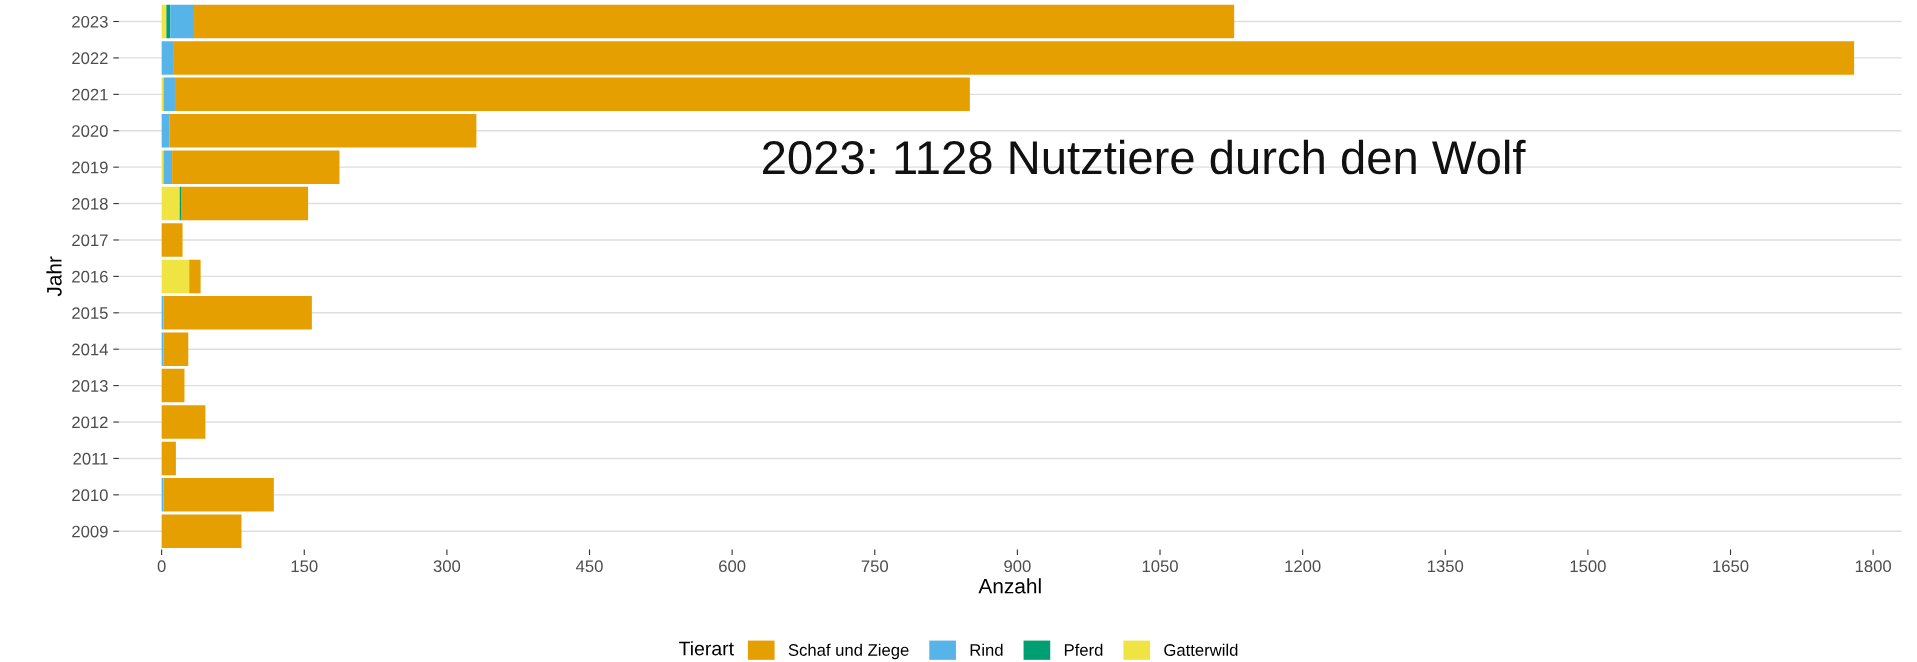 This screenshot has width=1917, height=662. What do you see at coordinates (90, 531) in the screenshot?
I see `y-tick-label: 2009` at bounding box center [90, 531].